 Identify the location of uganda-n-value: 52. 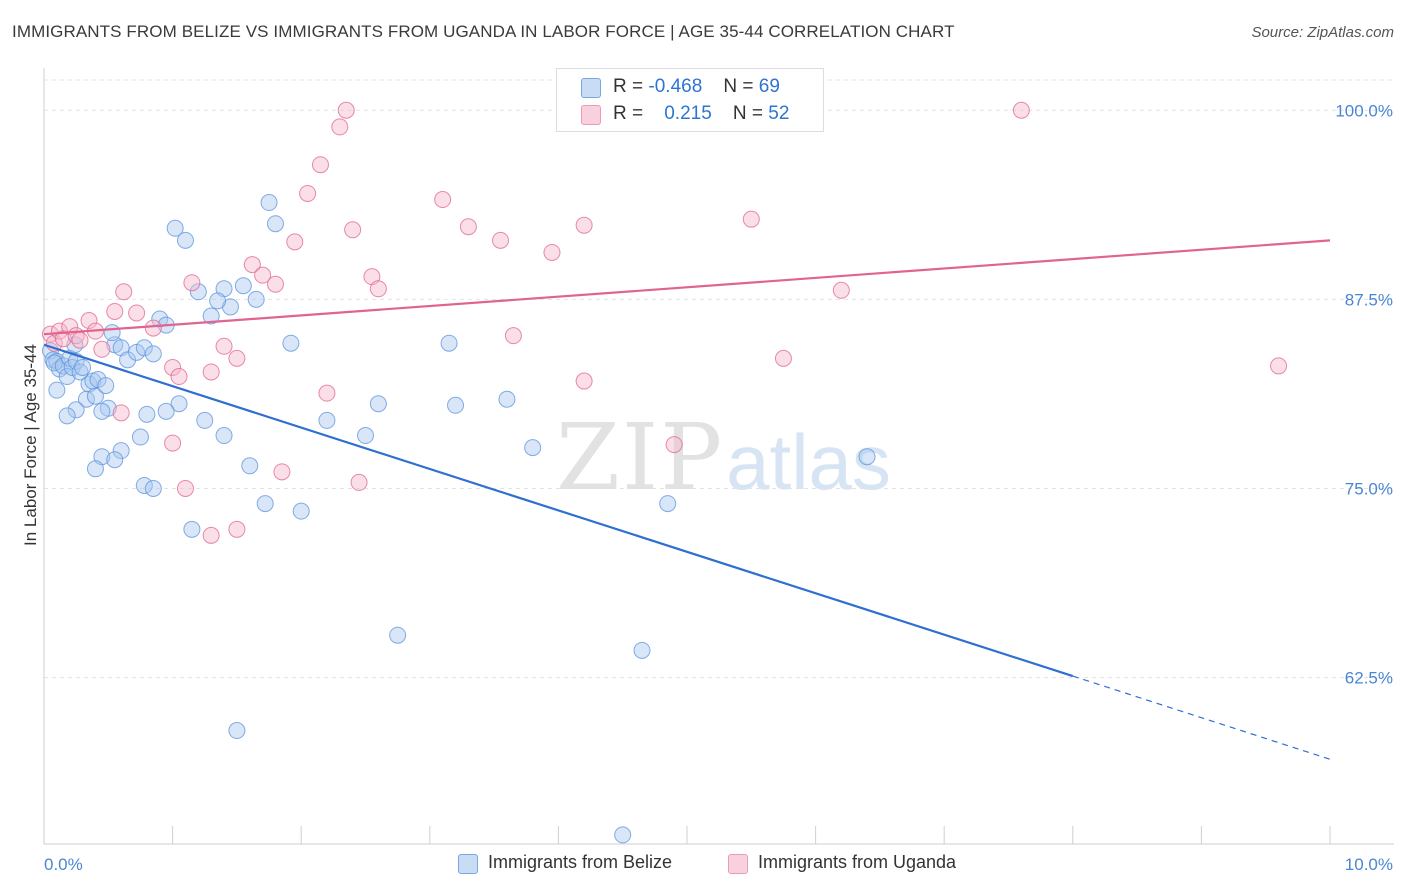
(779, 113).